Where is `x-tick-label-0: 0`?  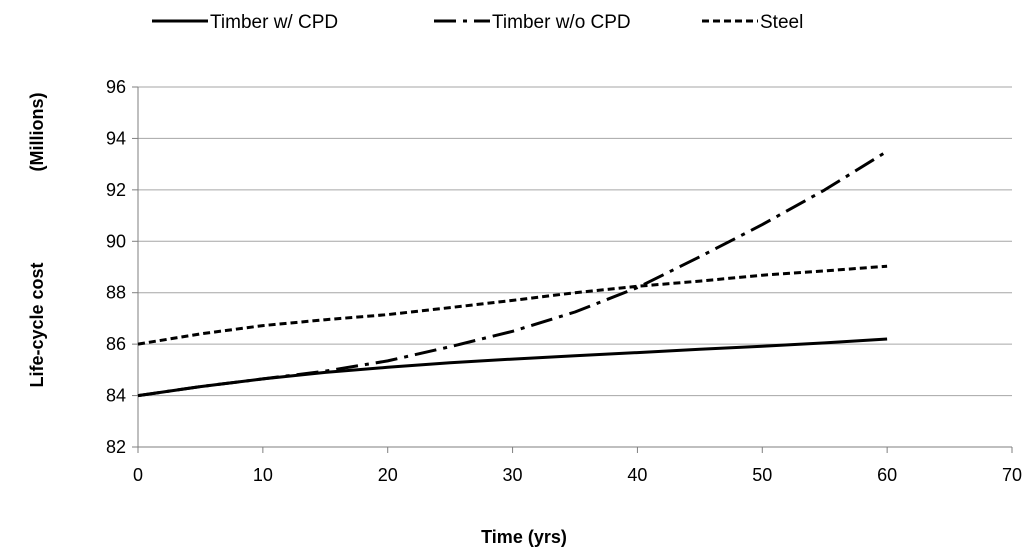 x-tick-label-0: 0 is located at coordinates (138, 475).